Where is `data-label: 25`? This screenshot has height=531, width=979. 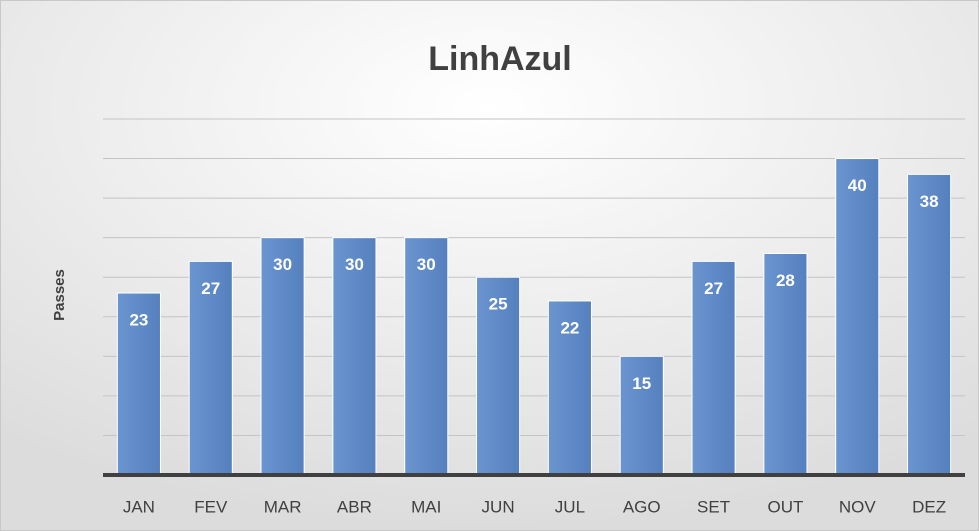
data-label: 25 is located at coordinates (498, 304).